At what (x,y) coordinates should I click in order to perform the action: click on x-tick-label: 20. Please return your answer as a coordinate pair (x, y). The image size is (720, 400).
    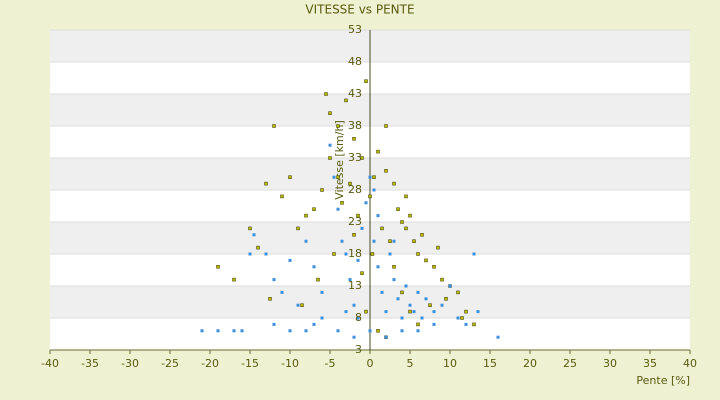
    Looking at the image, I should click on (530, 363).